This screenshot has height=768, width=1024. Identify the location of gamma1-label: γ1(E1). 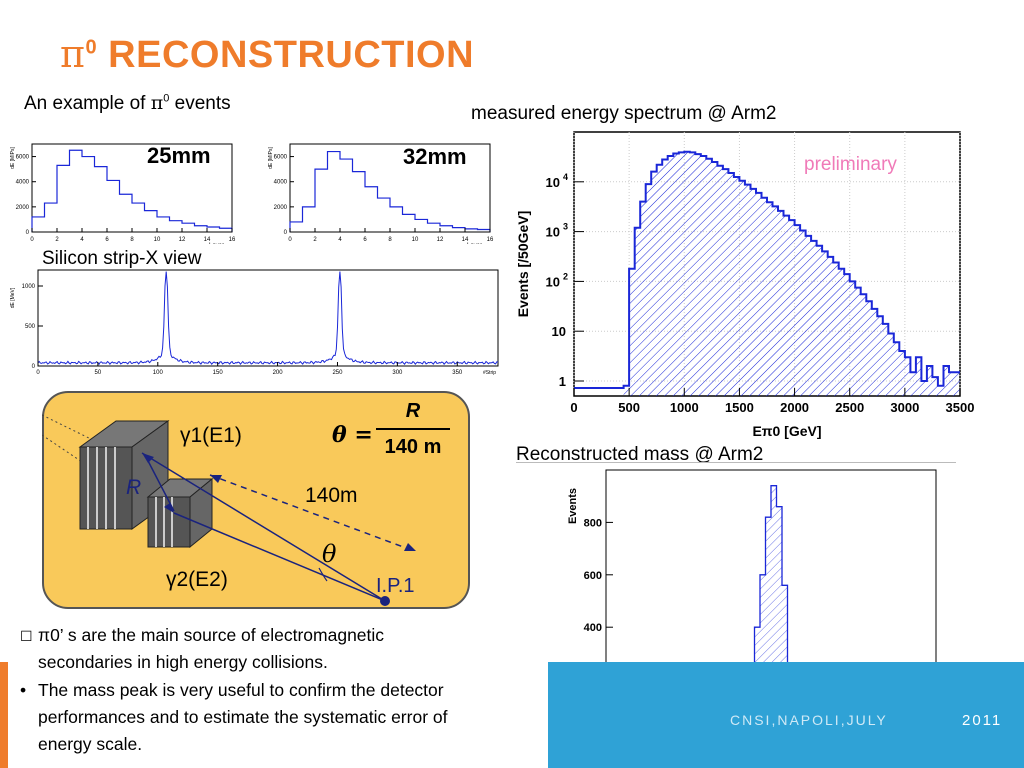
(211, 435).